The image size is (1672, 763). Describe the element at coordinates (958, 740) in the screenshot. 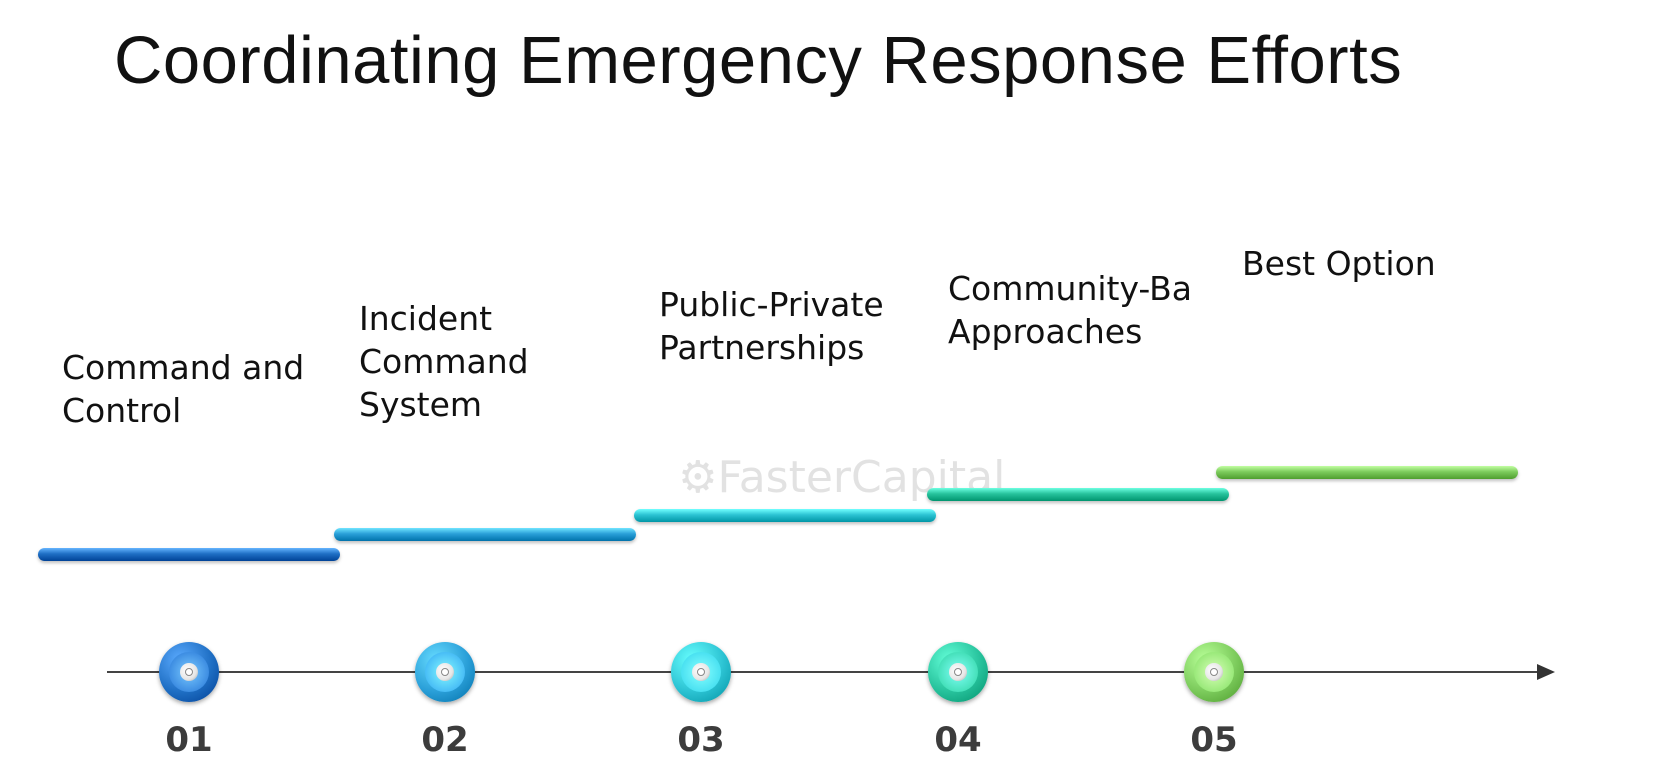

I see `step-number-4: 04` at that location.